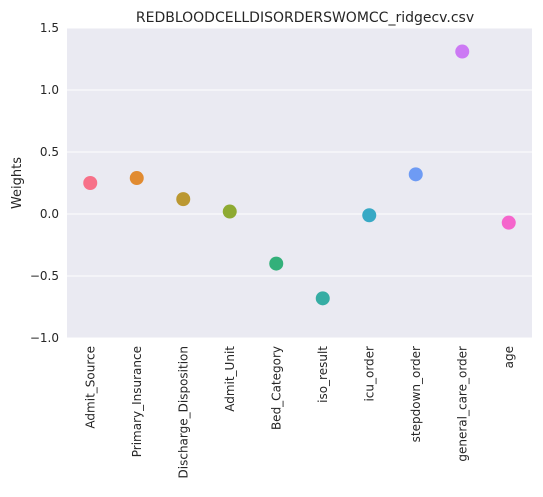 The image size is (543, 497). I want to click on x-tick-label: stepdown_order, so click(416, 394).